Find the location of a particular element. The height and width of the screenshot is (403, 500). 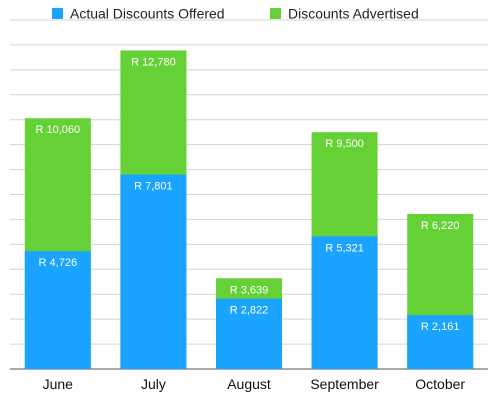

data-label-discounts-advertised-september: R 9,500 is located at coordinates (344, 144).